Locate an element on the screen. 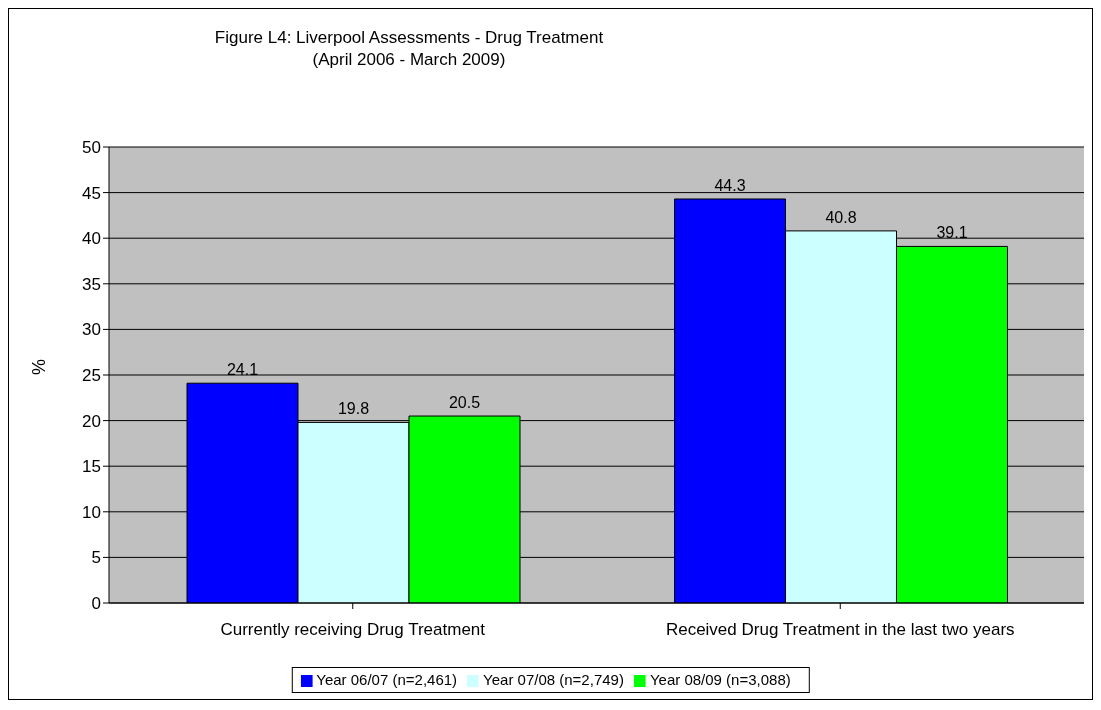  y-tick-label: 25 is located at coordinates (91, 376).